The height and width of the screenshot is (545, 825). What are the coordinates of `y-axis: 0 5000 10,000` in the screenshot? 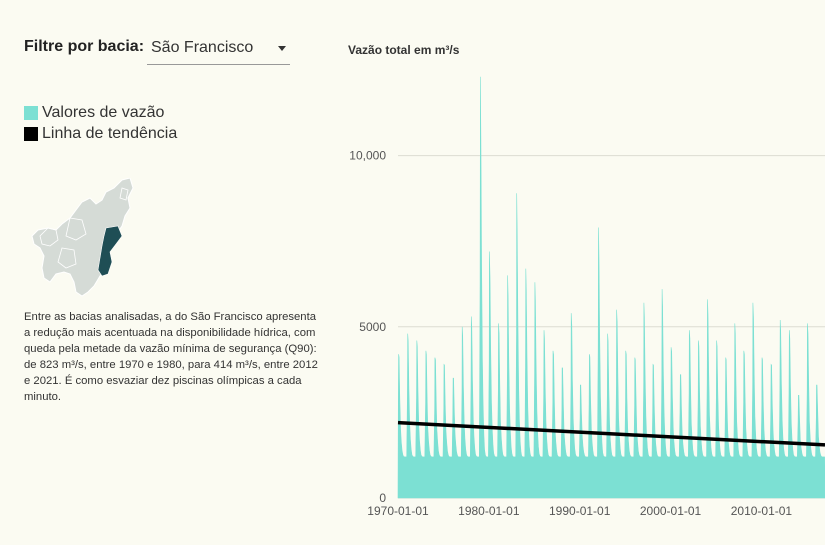 It's located at (367, 327).